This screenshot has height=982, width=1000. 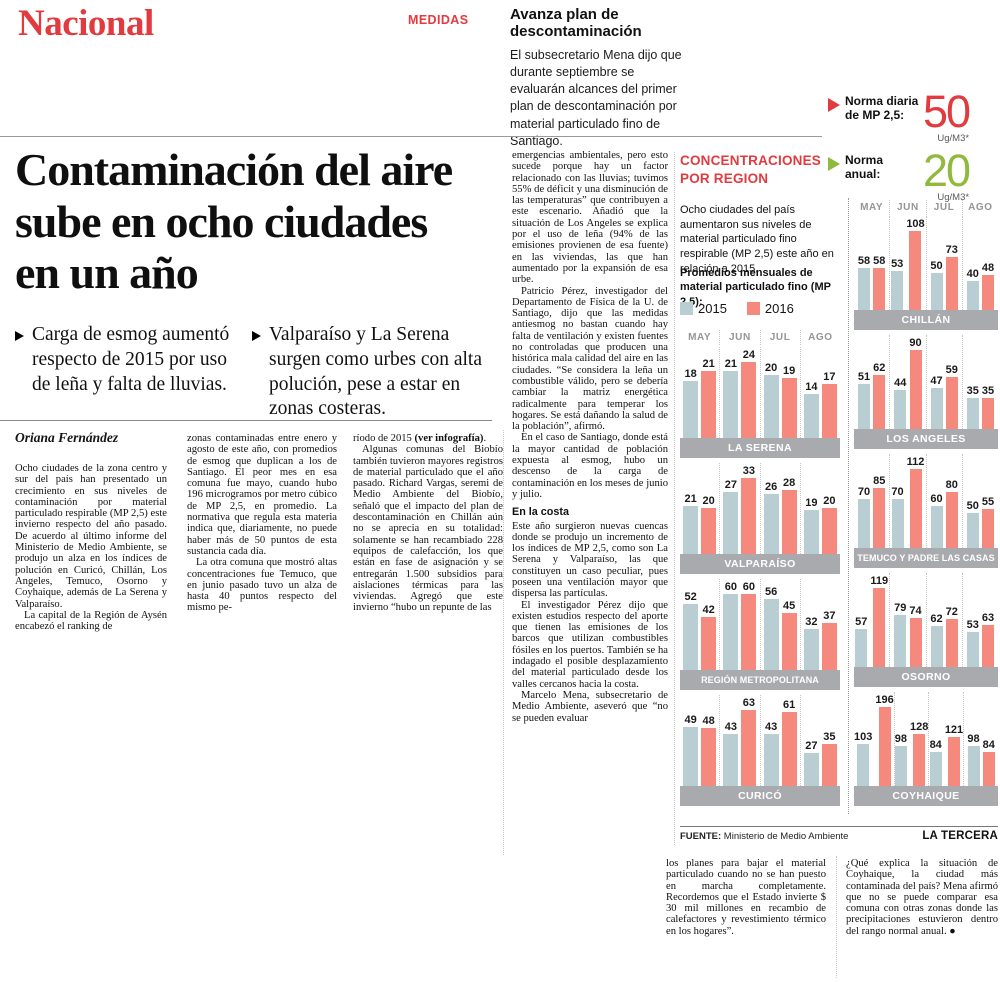 I want to click on kicker-label: MEDIDAS, so click(x=438, y=20).